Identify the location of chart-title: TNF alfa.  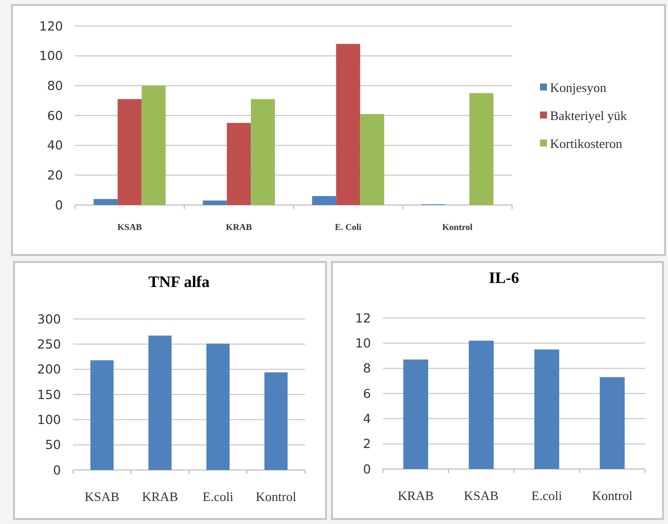
(179, 282).